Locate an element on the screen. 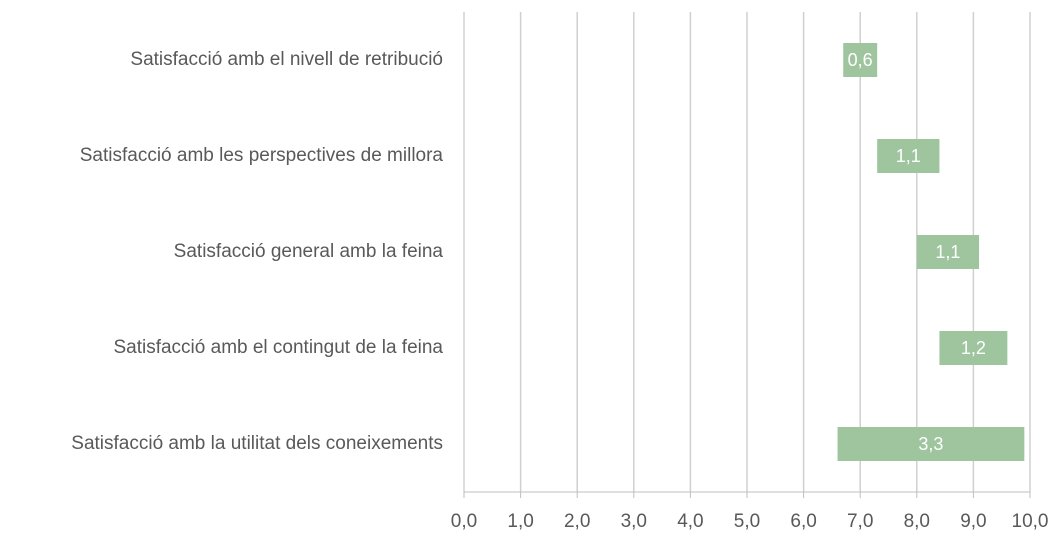 The width and height of the screenshot is (1056, 534). x-tick-label: 3,0 is located at coordinates (634, 521).